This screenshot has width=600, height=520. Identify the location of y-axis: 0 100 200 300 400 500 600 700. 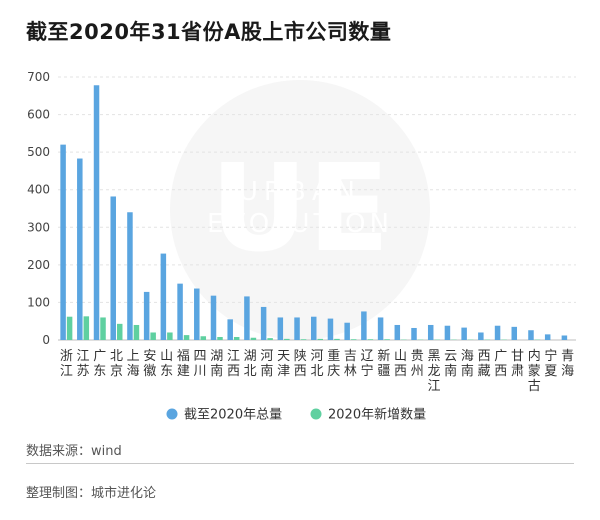
(38, 208).